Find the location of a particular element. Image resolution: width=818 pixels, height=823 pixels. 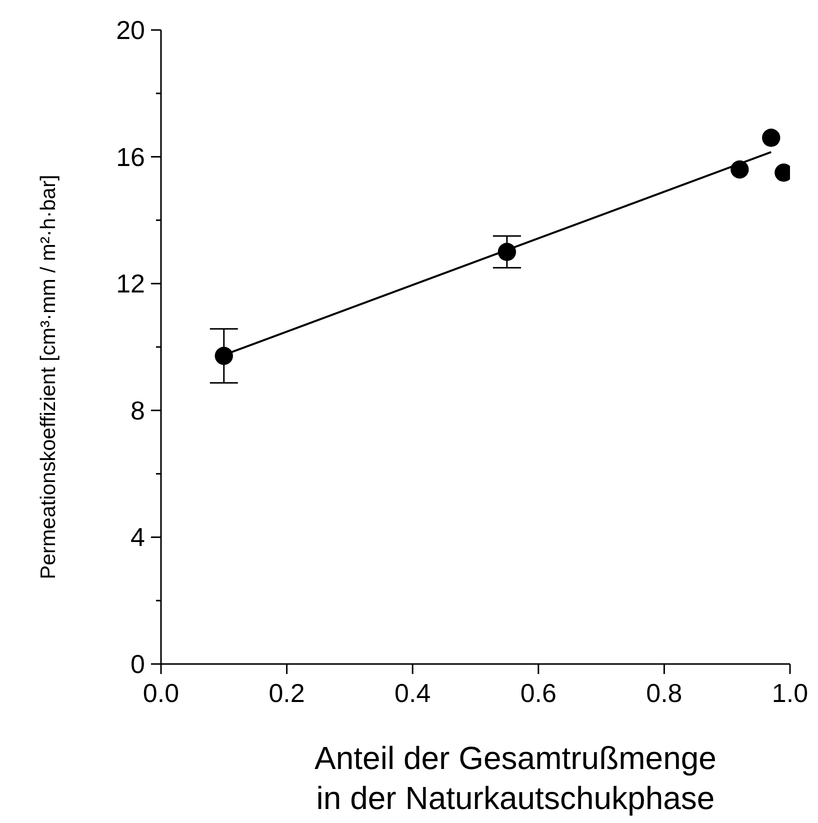

y-tick-label: 8 is located at coordinates (137, 410).